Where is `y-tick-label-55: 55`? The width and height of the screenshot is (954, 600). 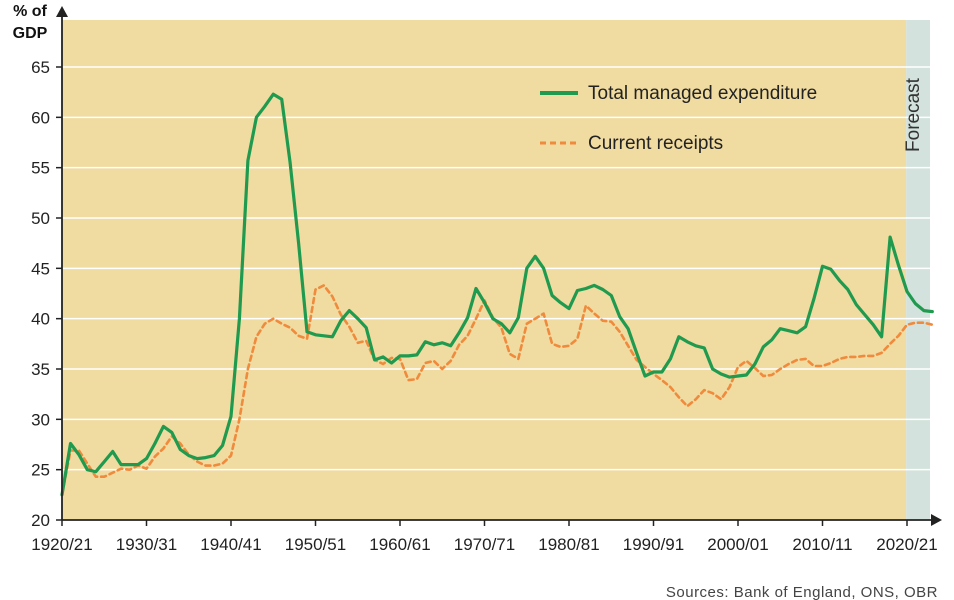
y-tick-label-55: 55 is located at coordinates (40, 168).